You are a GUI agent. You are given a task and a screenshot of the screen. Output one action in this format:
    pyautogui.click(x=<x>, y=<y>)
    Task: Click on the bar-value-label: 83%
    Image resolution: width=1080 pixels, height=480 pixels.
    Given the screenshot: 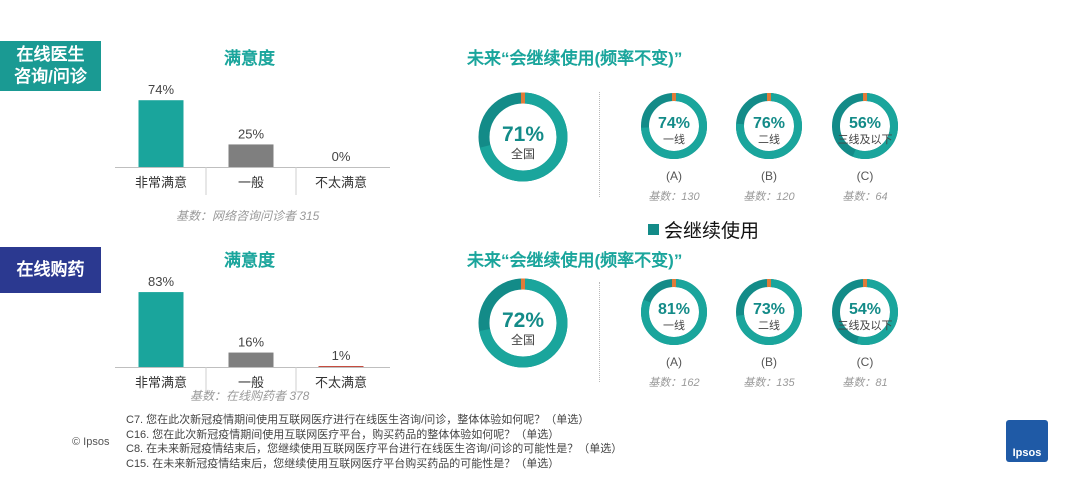 What is the action you would take?
    pyautogui.click(x=161, y=281)
    